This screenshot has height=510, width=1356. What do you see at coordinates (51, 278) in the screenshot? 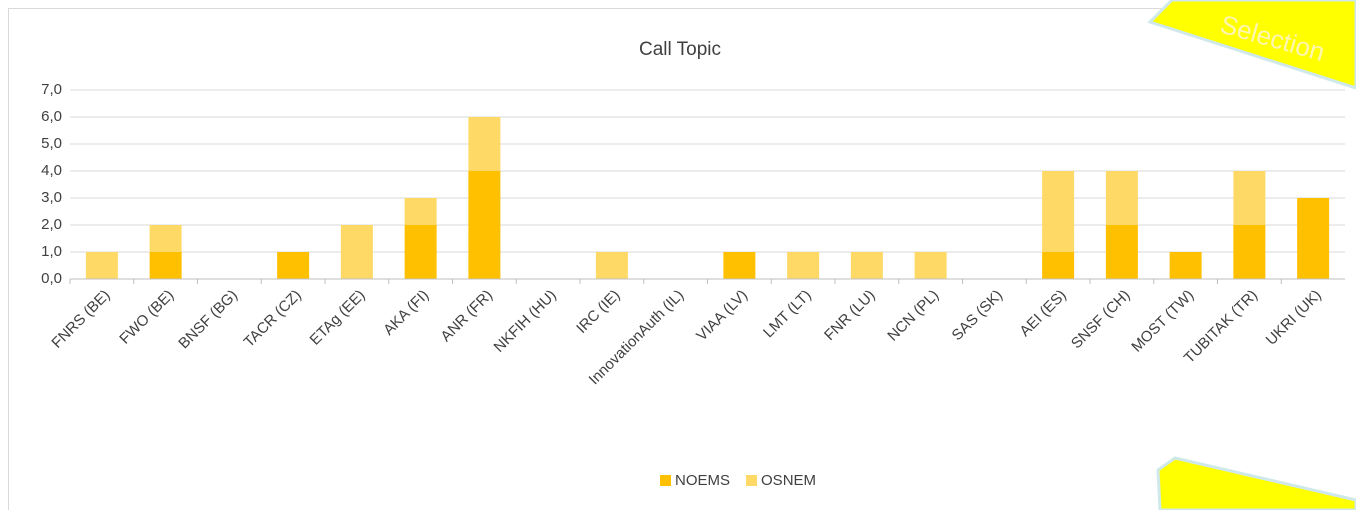
I see `y-tick-label: 0,0` at bounding box center [51, 278].